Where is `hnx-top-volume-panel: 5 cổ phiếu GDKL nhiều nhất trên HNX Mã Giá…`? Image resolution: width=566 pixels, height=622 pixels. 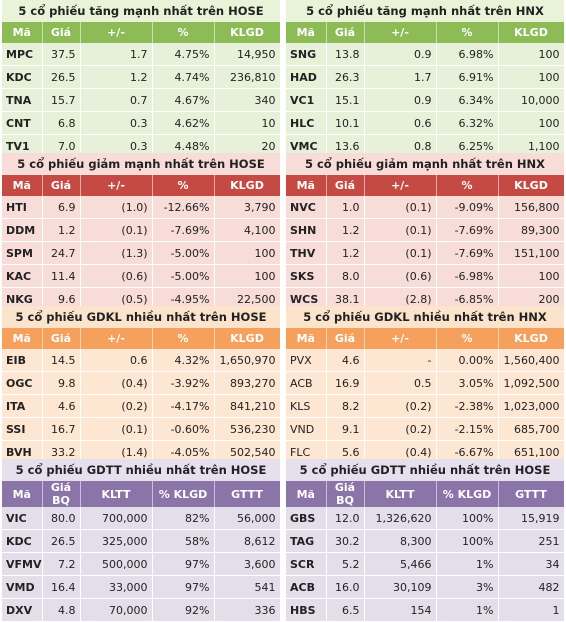 hnx-top-volume-panel: 5 cổ phiếu GDKL nhiều nhất trên HNX Mã Giá… is located at coordinates (425, 385).